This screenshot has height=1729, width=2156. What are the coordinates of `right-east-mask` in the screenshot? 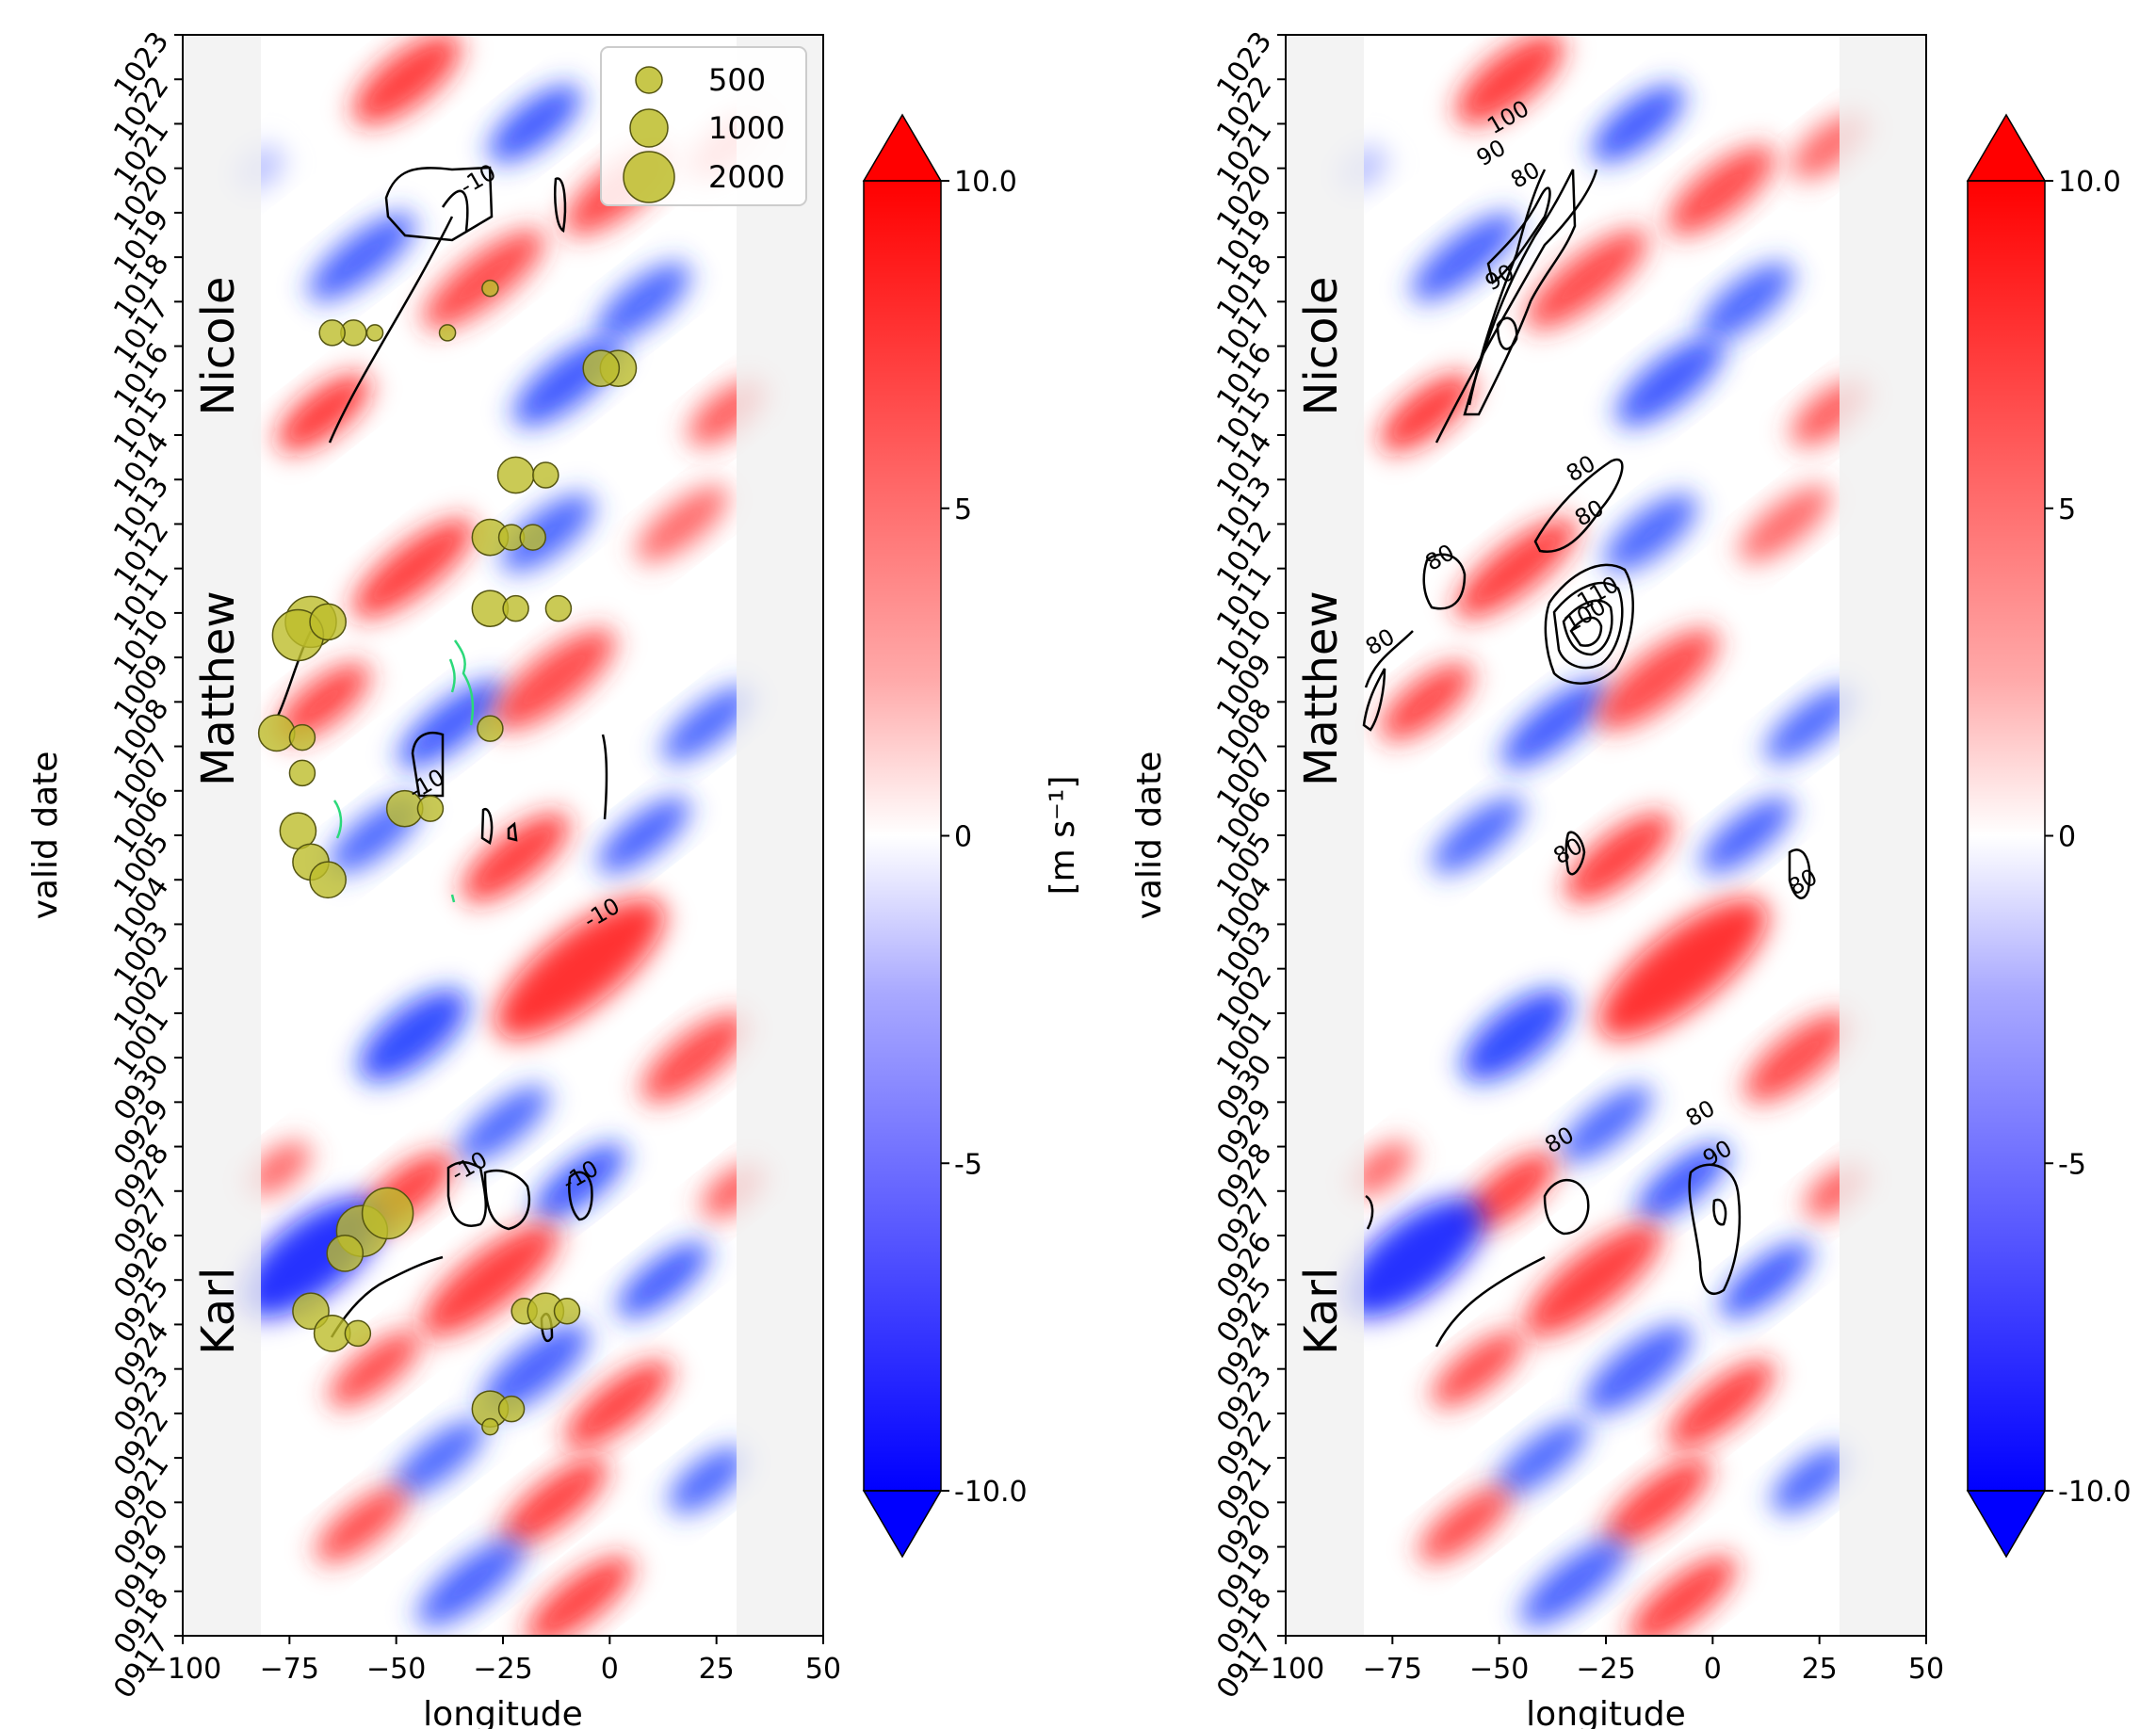 It's located at (1883, 836).